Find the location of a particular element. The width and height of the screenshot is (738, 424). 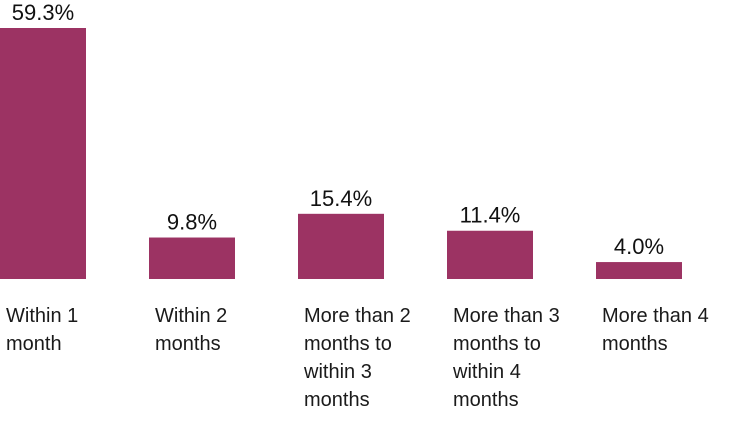

category-label-3: More than 2 months to within 3 months is located at coordinates (357, 358).